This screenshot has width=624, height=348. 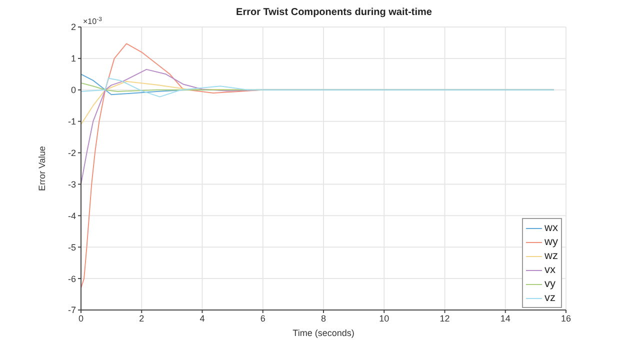 What do you see at coordinates (73, 27) in the screenshot?
I see `y-tick-label: 2` at bounding box center [73, 27].